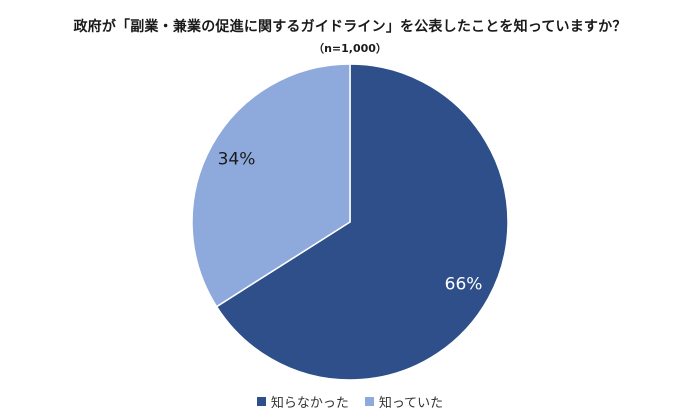 The height and width of the screenshot is (420, 700). What do you see at coordinates (464, 284) in the screenshot?
I see `data-label-not-known: 66%` at bounding box center [464, 284].